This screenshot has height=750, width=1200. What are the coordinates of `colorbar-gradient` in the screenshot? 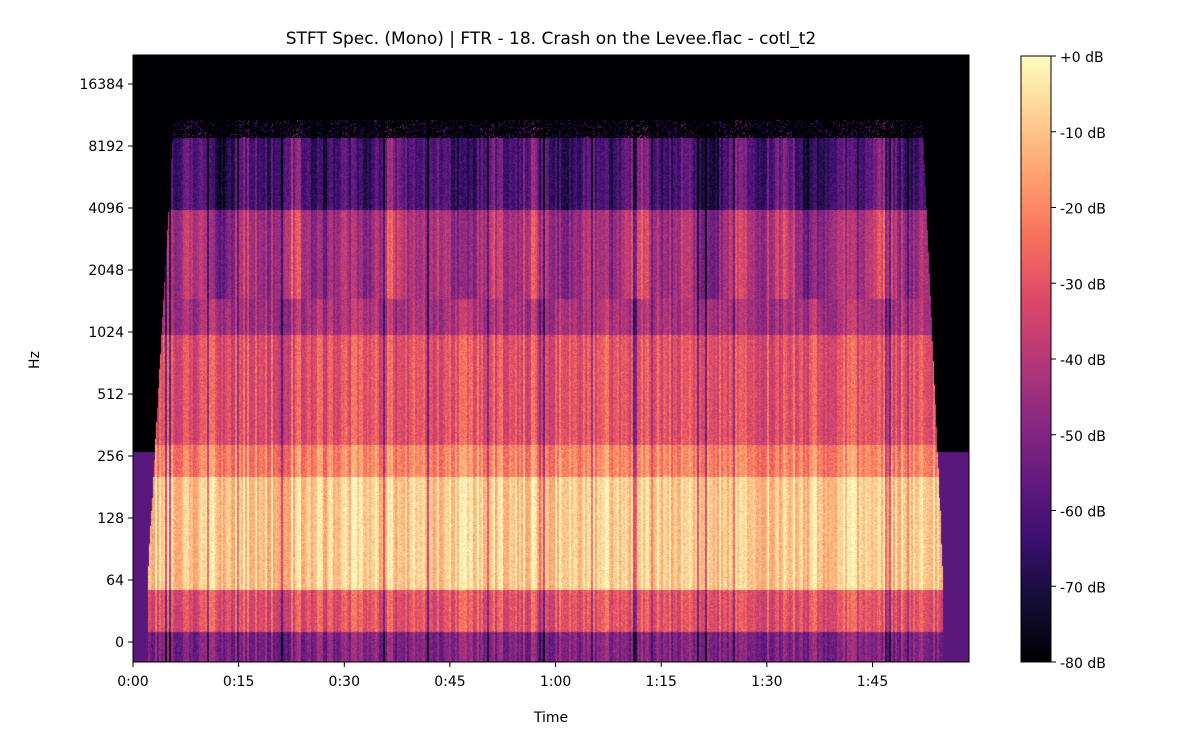 It's located at (1036, 359).